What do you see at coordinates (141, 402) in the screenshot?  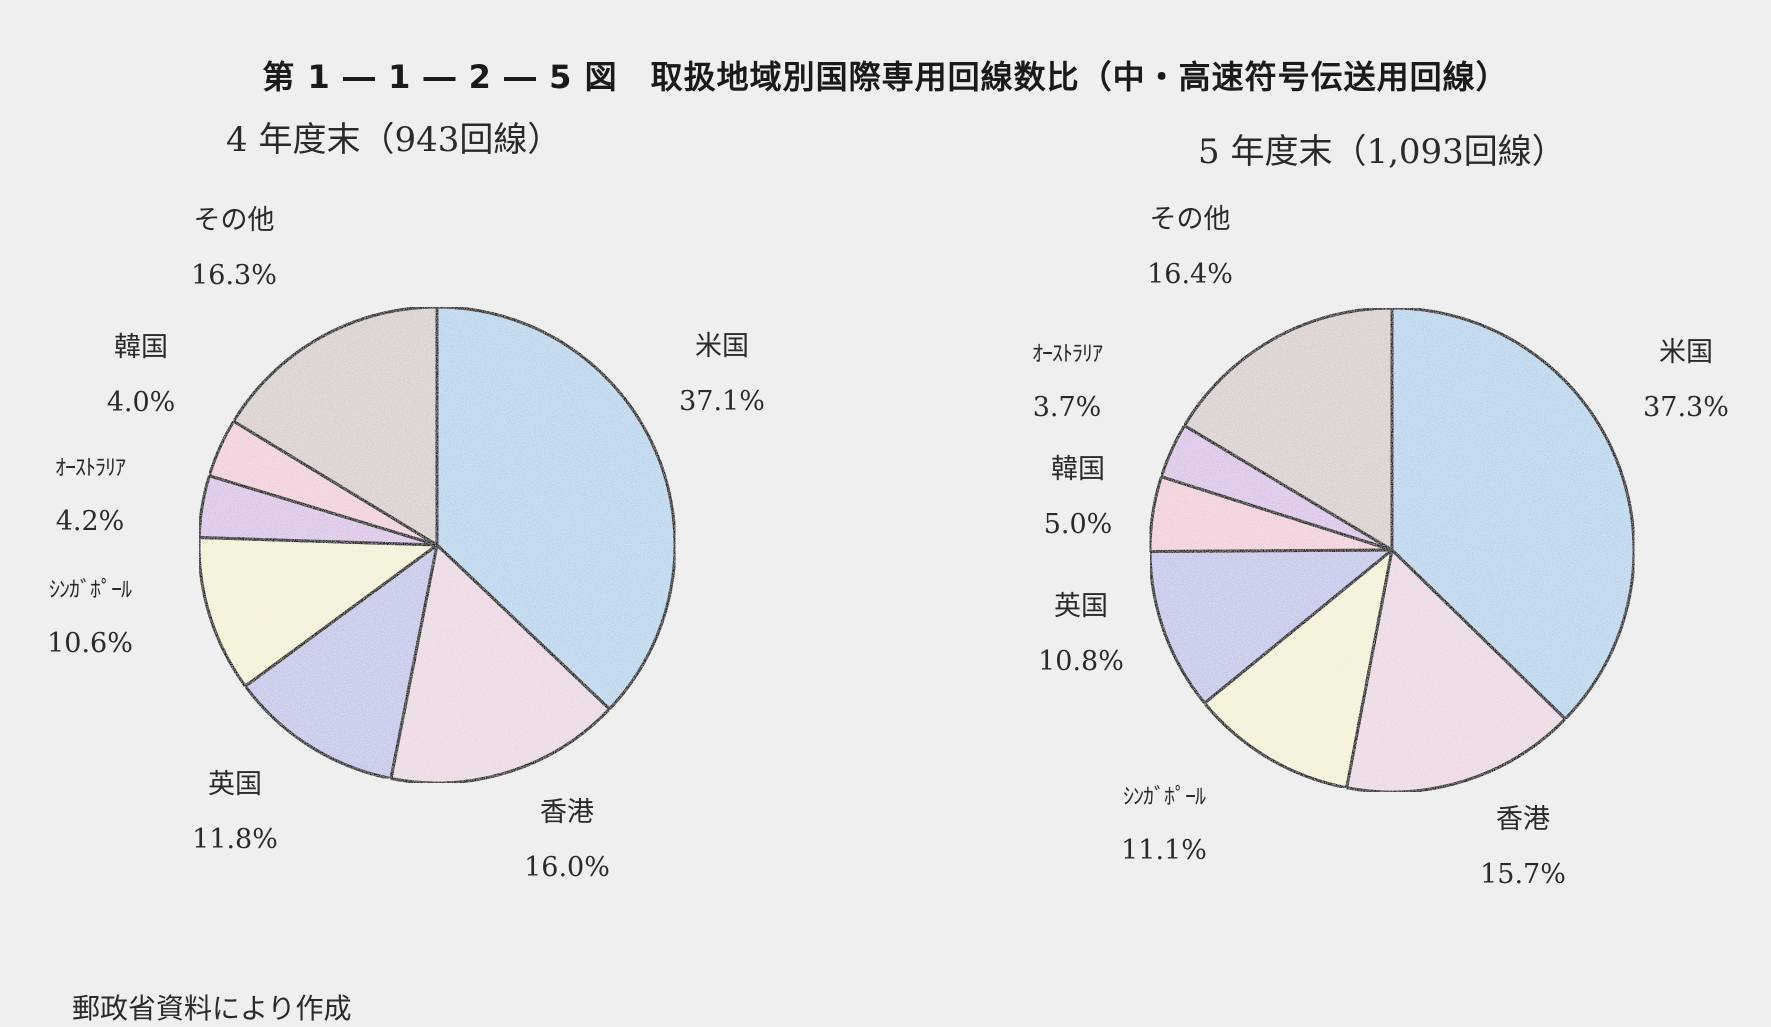 I see `slice-value-pie0-5: 4.0%` at bounding box center [141, 402].